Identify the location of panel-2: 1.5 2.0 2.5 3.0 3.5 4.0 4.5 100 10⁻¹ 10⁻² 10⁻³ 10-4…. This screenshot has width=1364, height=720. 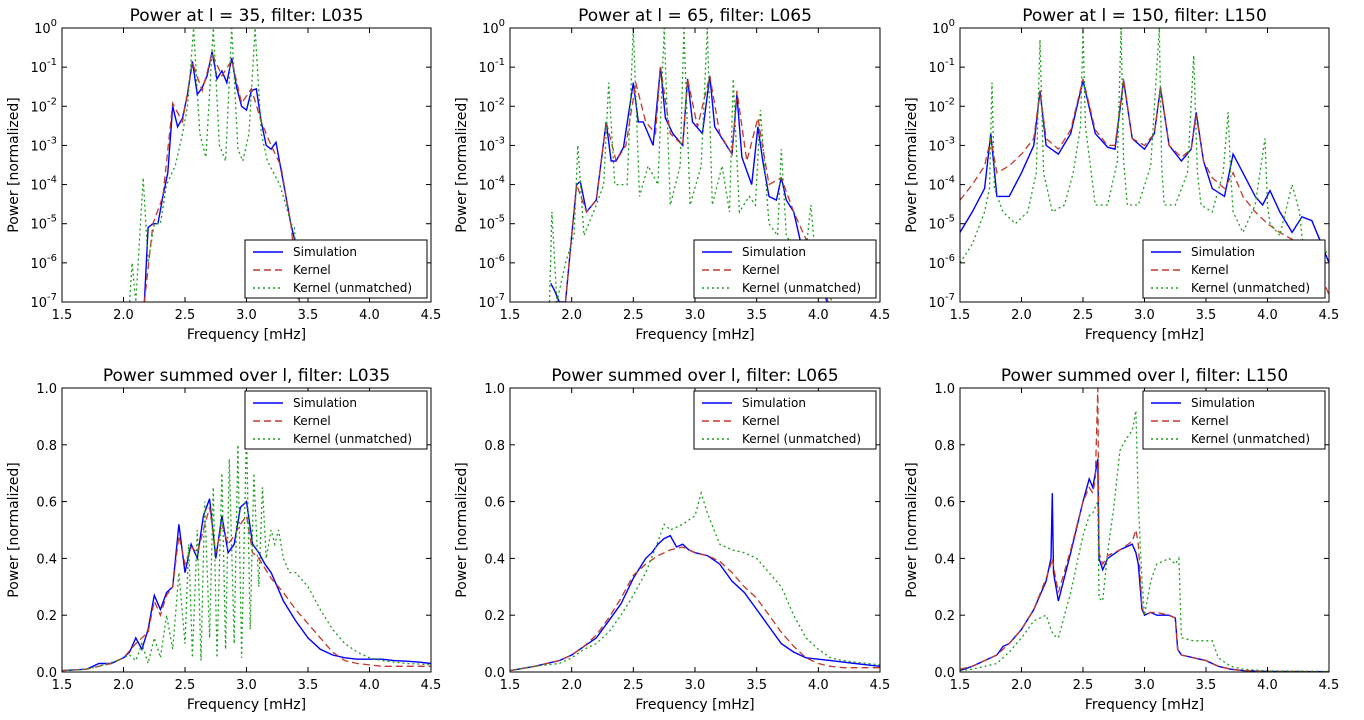
(672, 174).